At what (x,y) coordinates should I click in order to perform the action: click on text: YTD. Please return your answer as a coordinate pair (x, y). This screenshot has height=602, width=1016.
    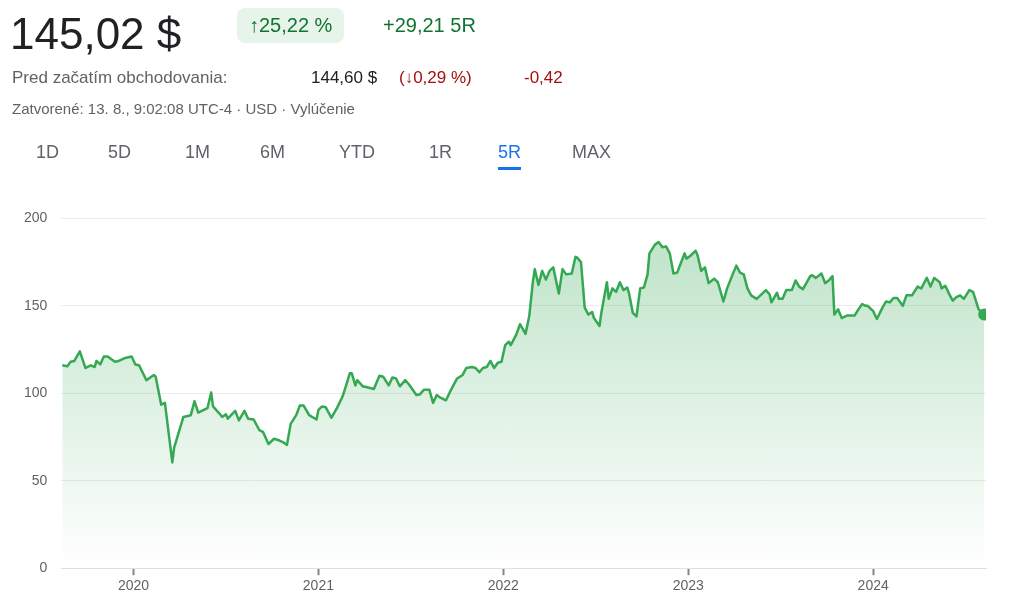
    Looking at the image, I should click on (357, 153).